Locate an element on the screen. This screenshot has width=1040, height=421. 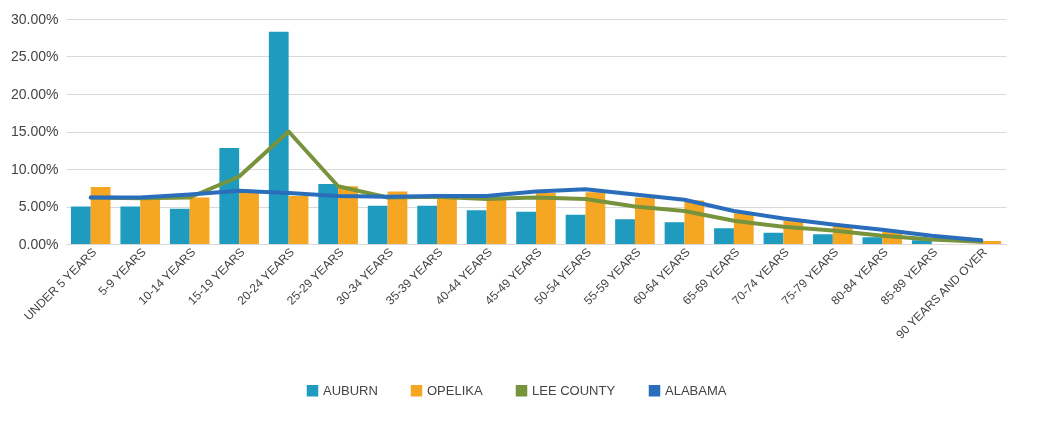
y-tick-label: 15.00% is located at coordinates (35, 131).